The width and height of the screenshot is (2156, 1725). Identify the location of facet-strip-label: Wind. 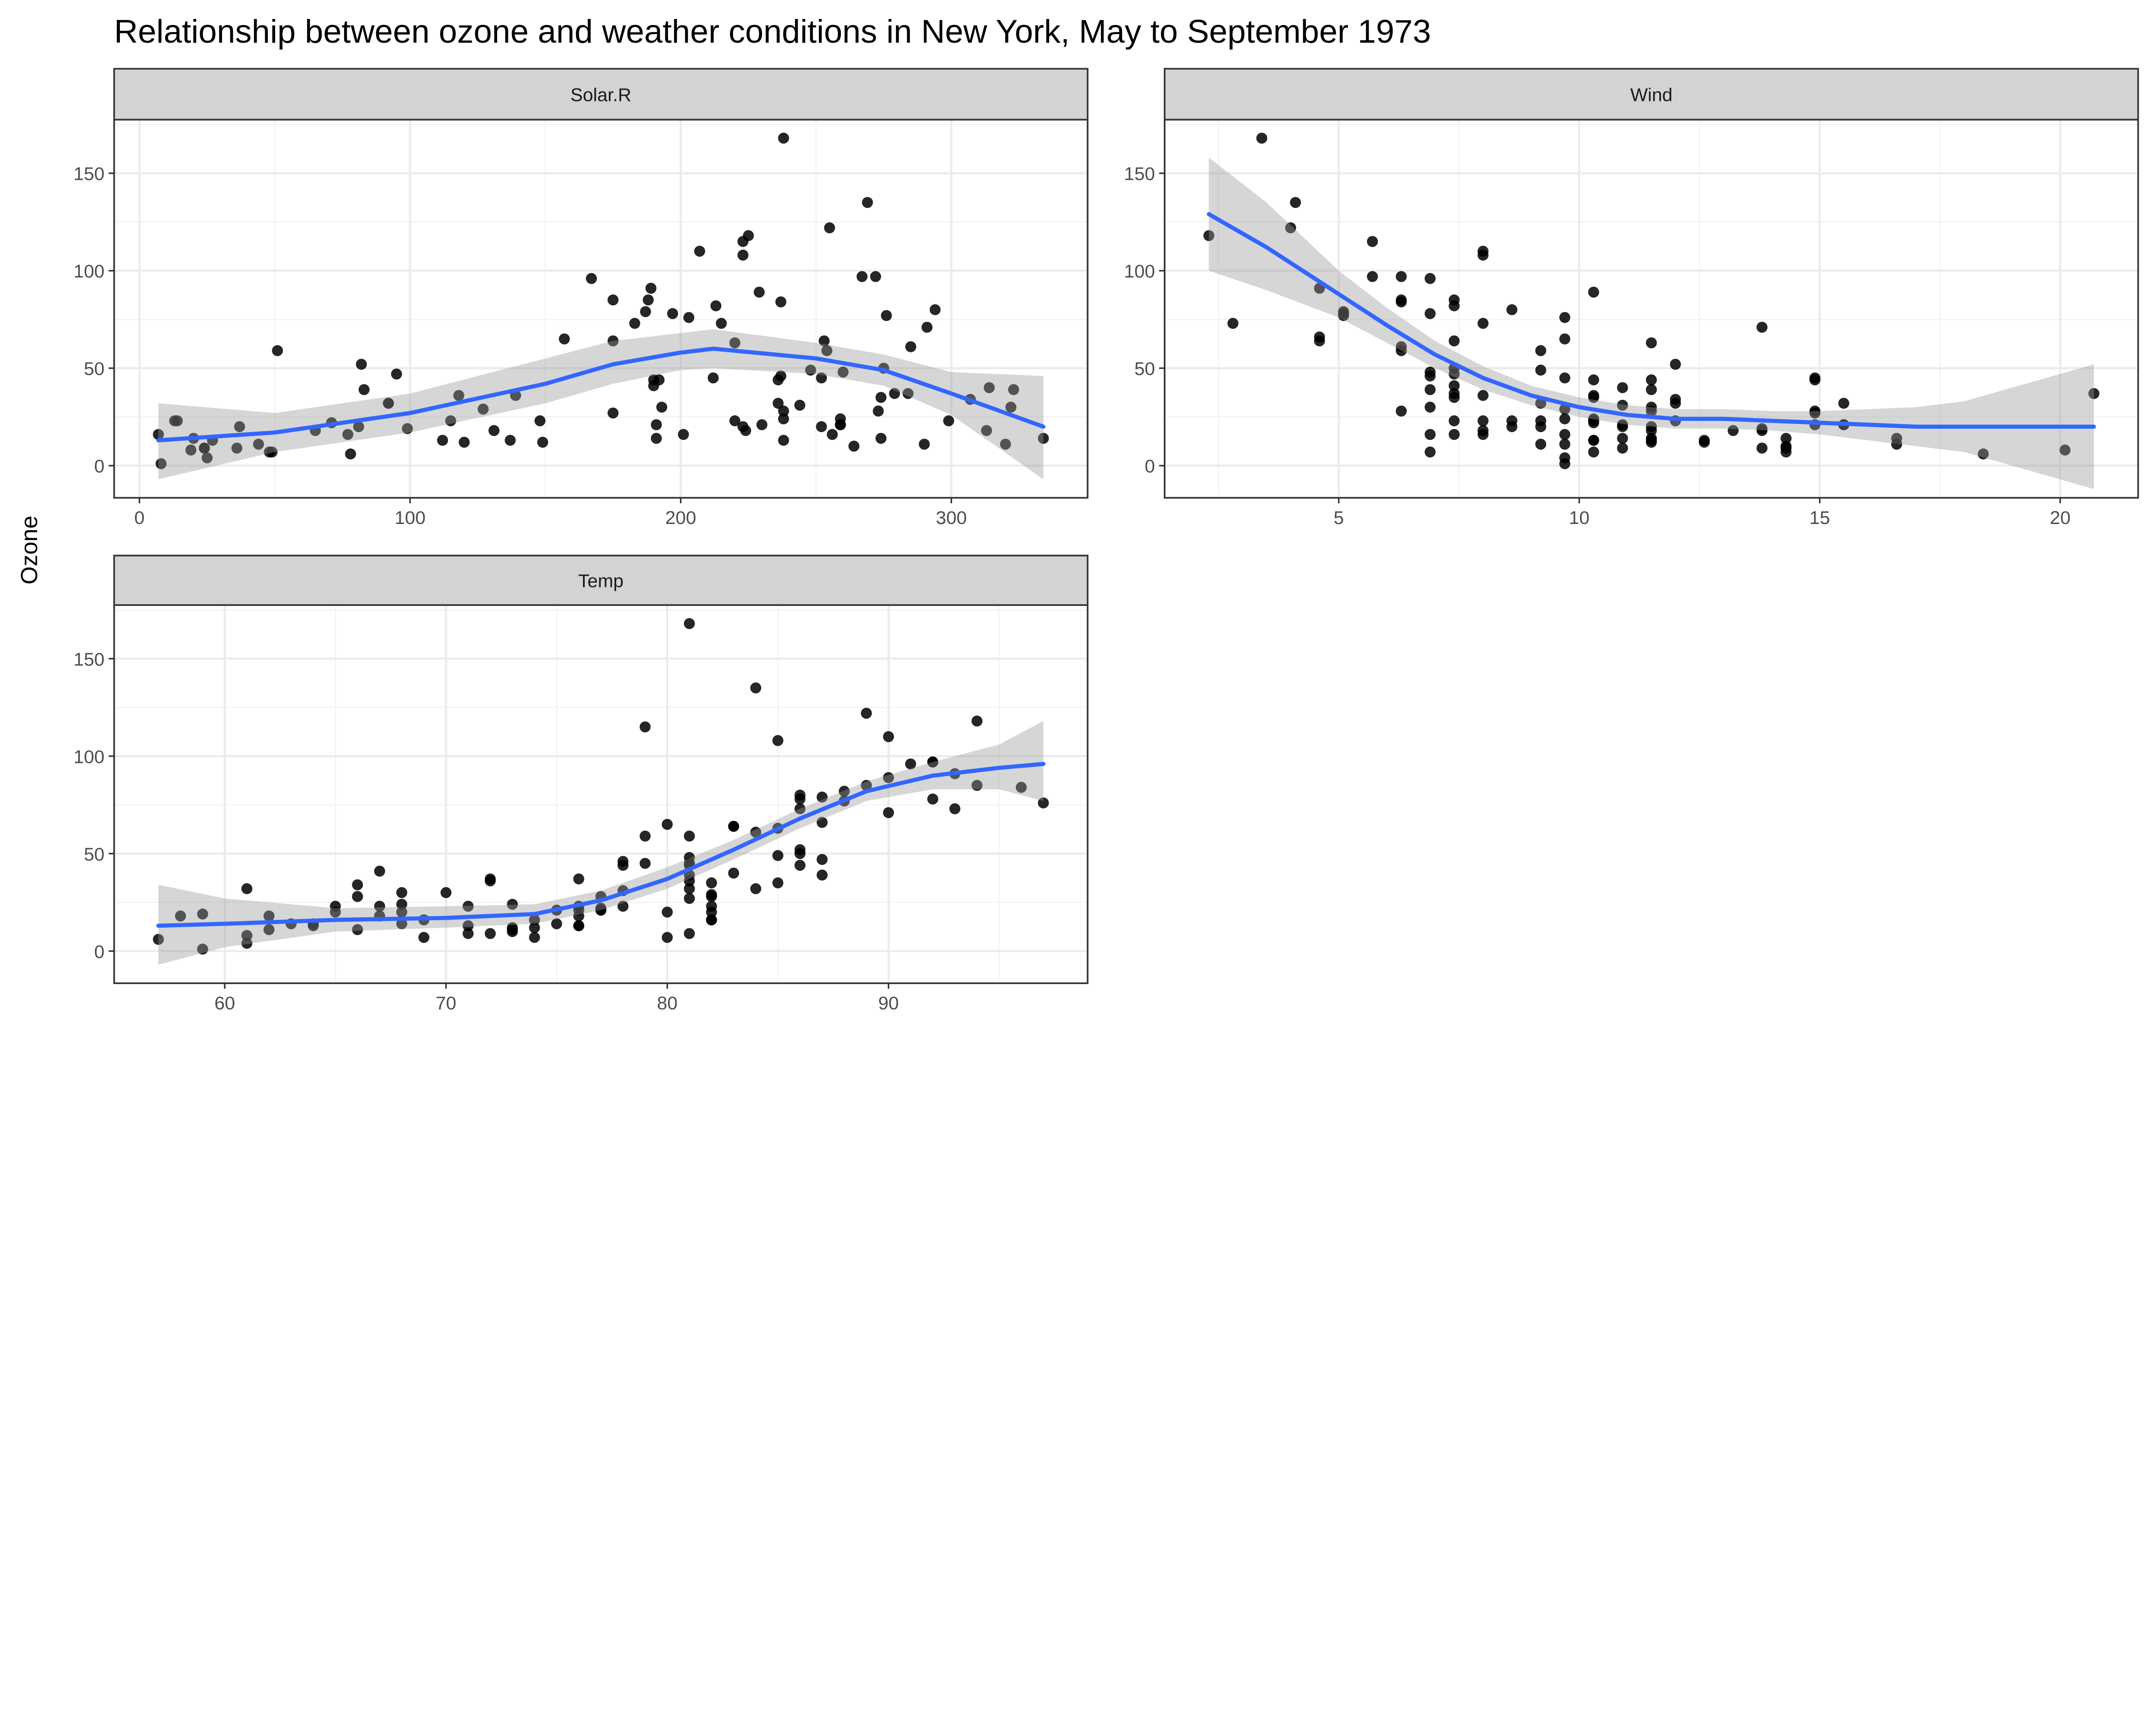
(1651, 95).